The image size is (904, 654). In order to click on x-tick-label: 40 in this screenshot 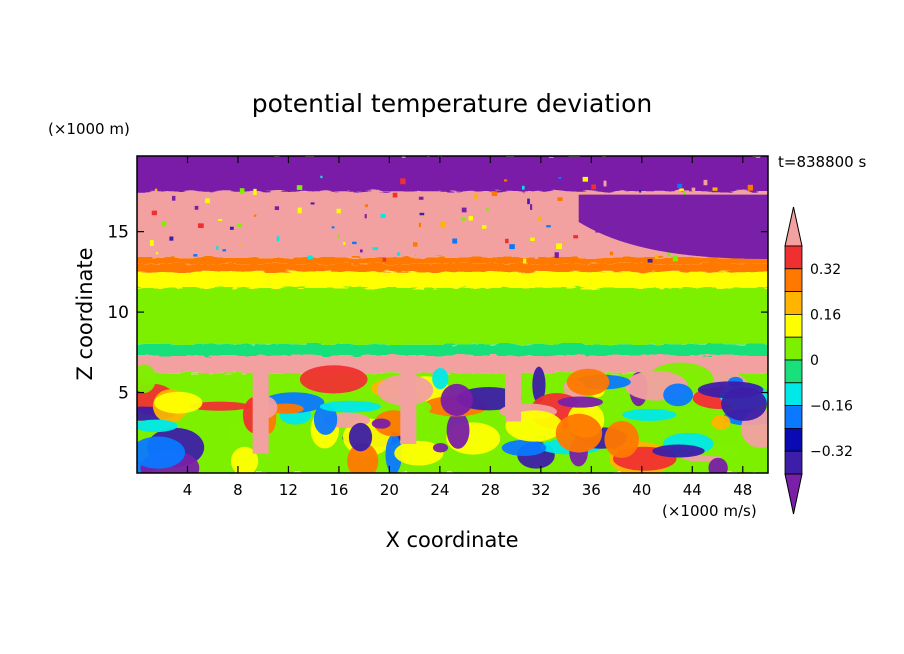, I will do `click(641, 490)`.